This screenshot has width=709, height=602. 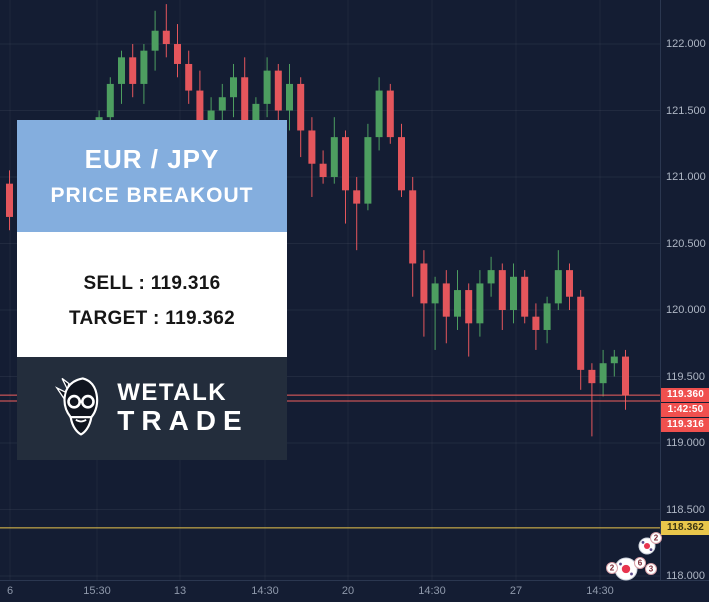 I want to click on target-price-text: TARGET : 119.362, so click(x=151, y=318).